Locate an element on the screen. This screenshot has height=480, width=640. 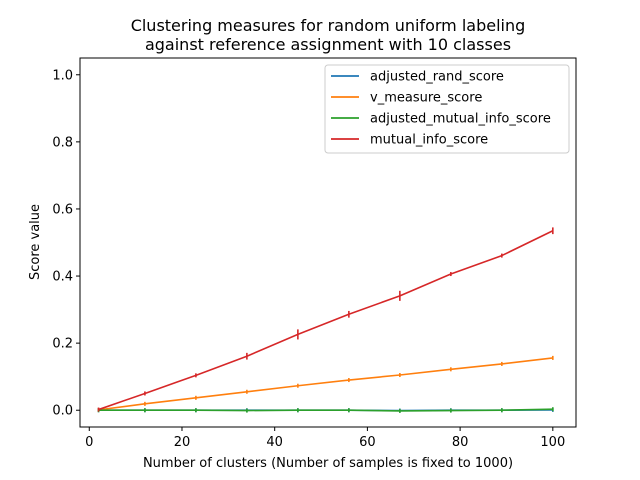
y-tick-label: 0.8 is located at coordinates (62, 142).